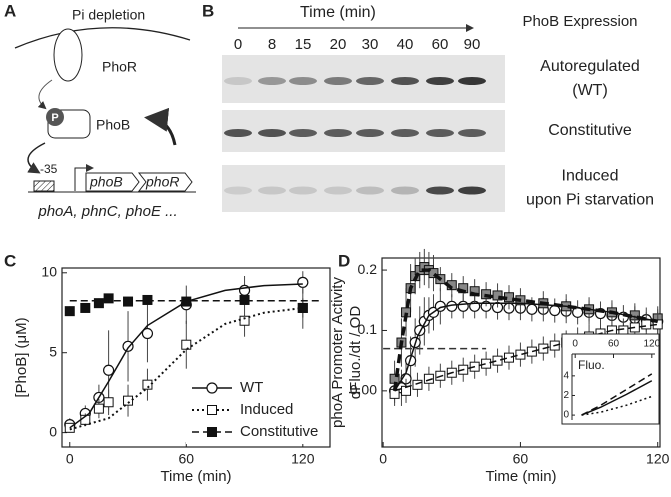  I want to click on sensor-label: PhoR, so click(119, 67).